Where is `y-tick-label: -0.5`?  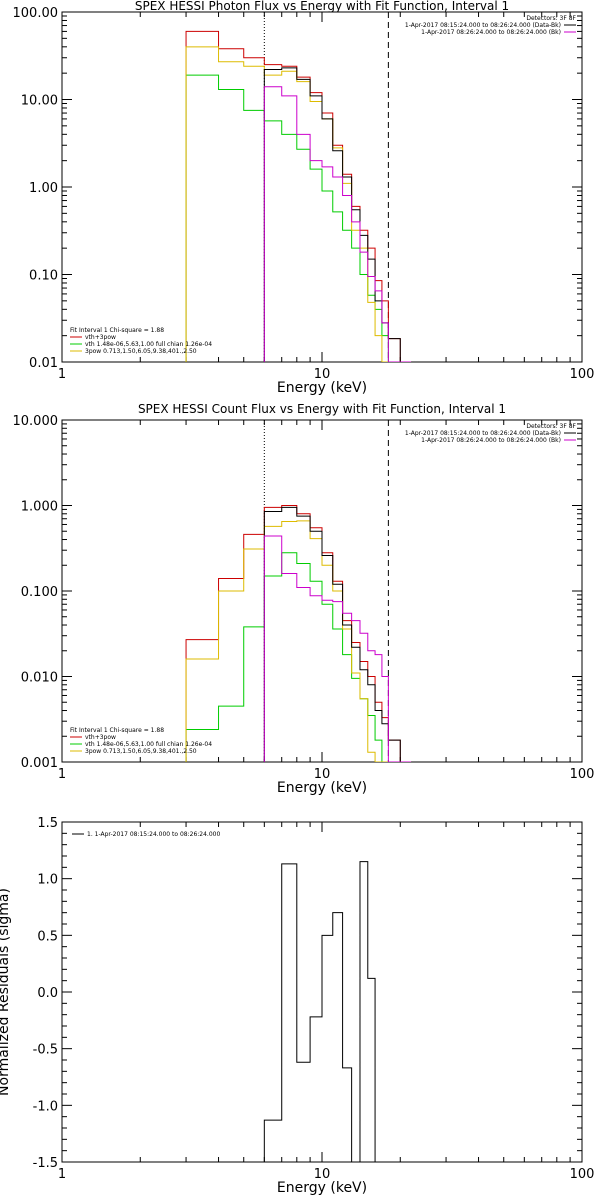 y-tick-label: -0.5 is located at coordinates (45, 1050).